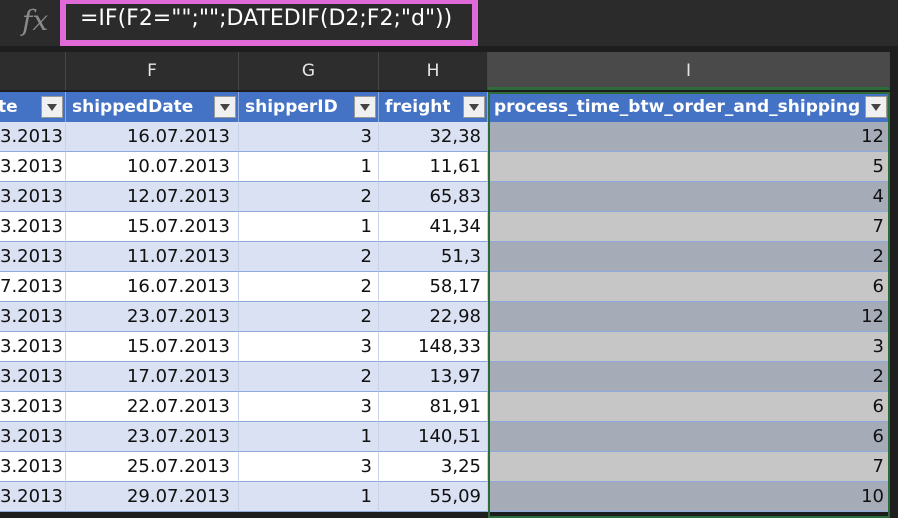 Image resolution: width=898 pixels, height=518 pixels. What do you see at coordinates (433, 437) in the screenshot?
I see `cell-h: 140,51` at bounding box center [433, 437].